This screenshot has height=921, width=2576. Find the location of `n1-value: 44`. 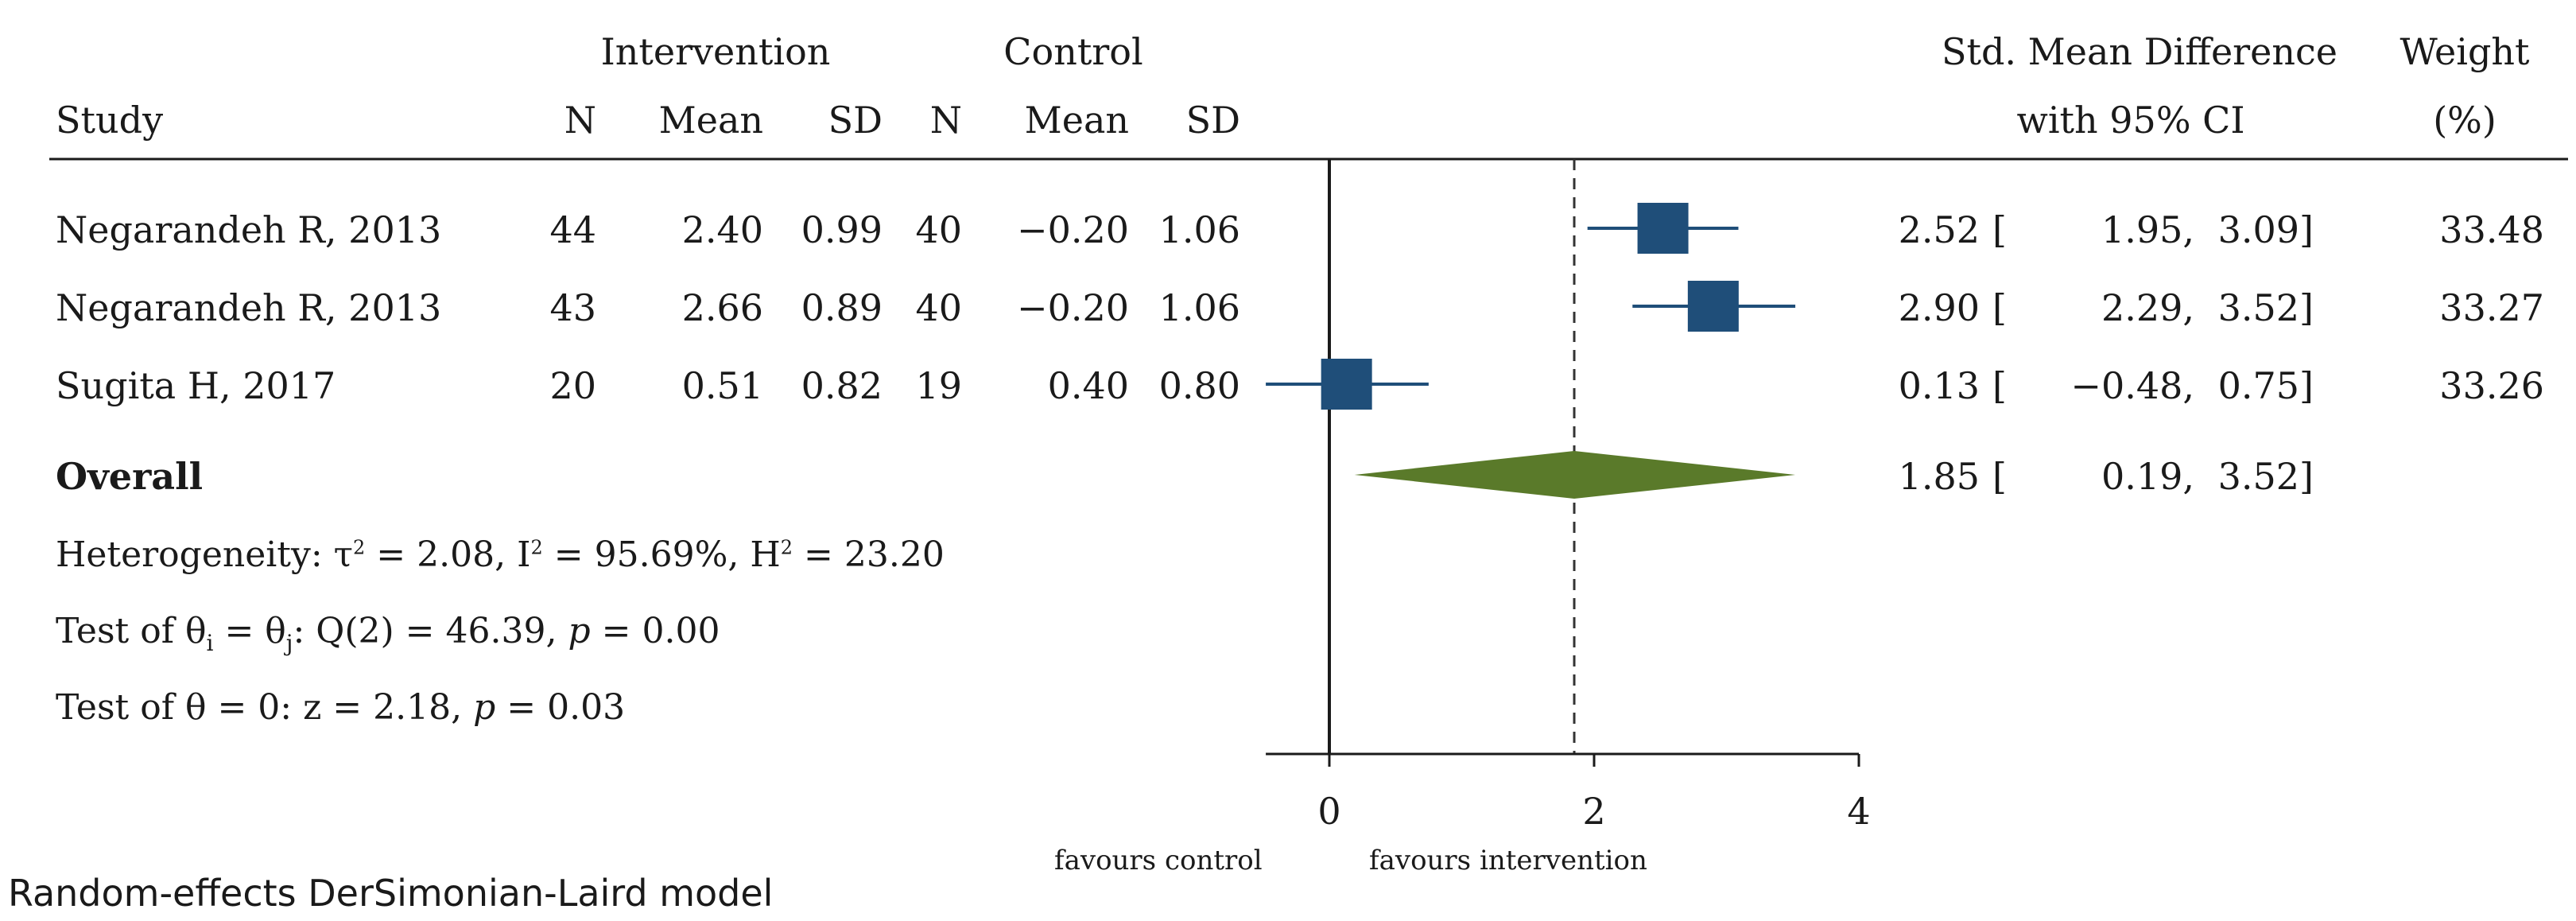

n1-value: 44 is located at coordinates (572, 229).